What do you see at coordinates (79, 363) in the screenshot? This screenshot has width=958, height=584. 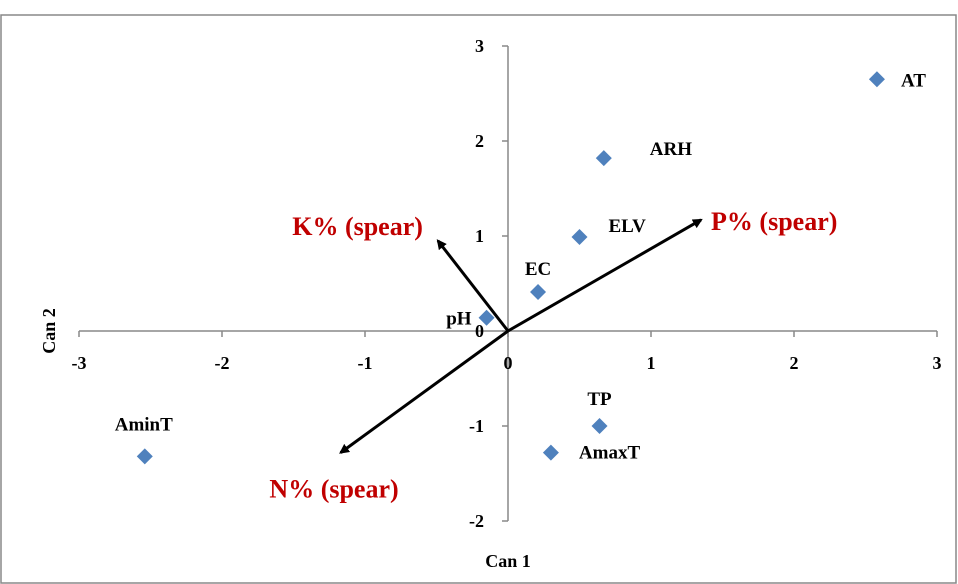 I see `x-tick-label: -3` at bounding box center [79, 363].